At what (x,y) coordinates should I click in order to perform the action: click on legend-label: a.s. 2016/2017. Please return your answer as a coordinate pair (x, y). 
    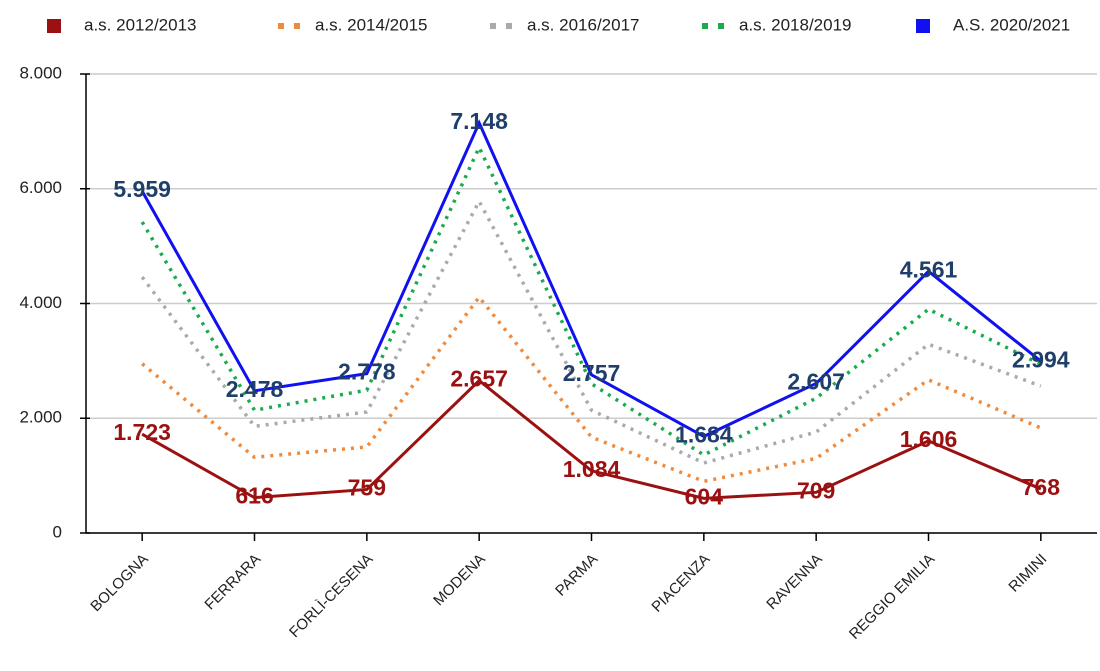
    Looking at the image, I should click on (583, 24).